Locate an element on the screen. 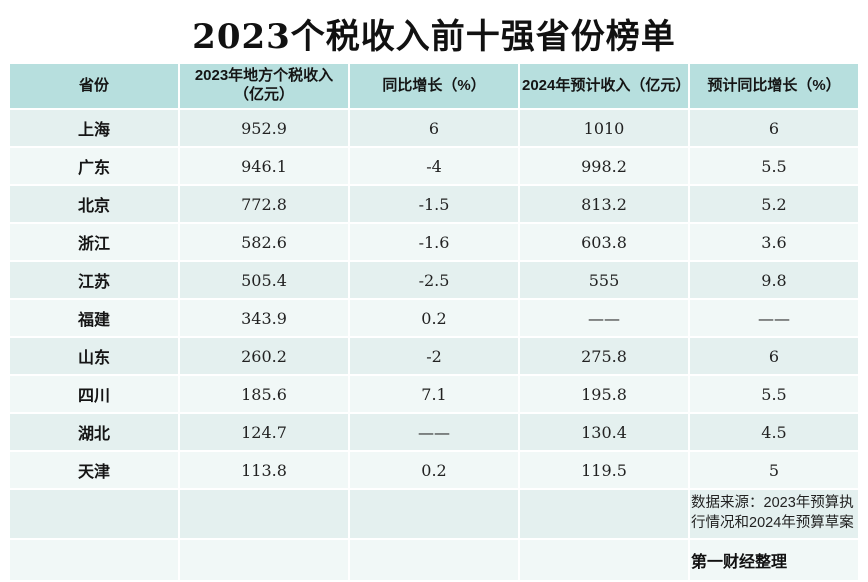 This screenshot has height=582, width=868. table-row: 湖北 124.7 —— 130.4 4.5 is located at coordinates (434, 432).